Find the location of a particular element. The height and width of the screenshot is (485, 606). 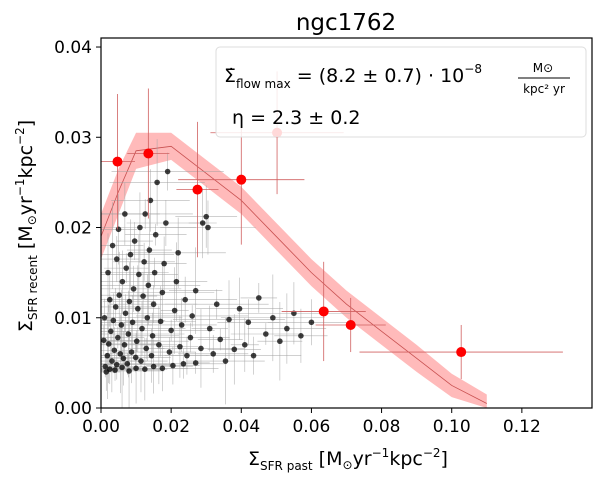

x-tick-label: 0.06 is located at coordinates (311, 427).